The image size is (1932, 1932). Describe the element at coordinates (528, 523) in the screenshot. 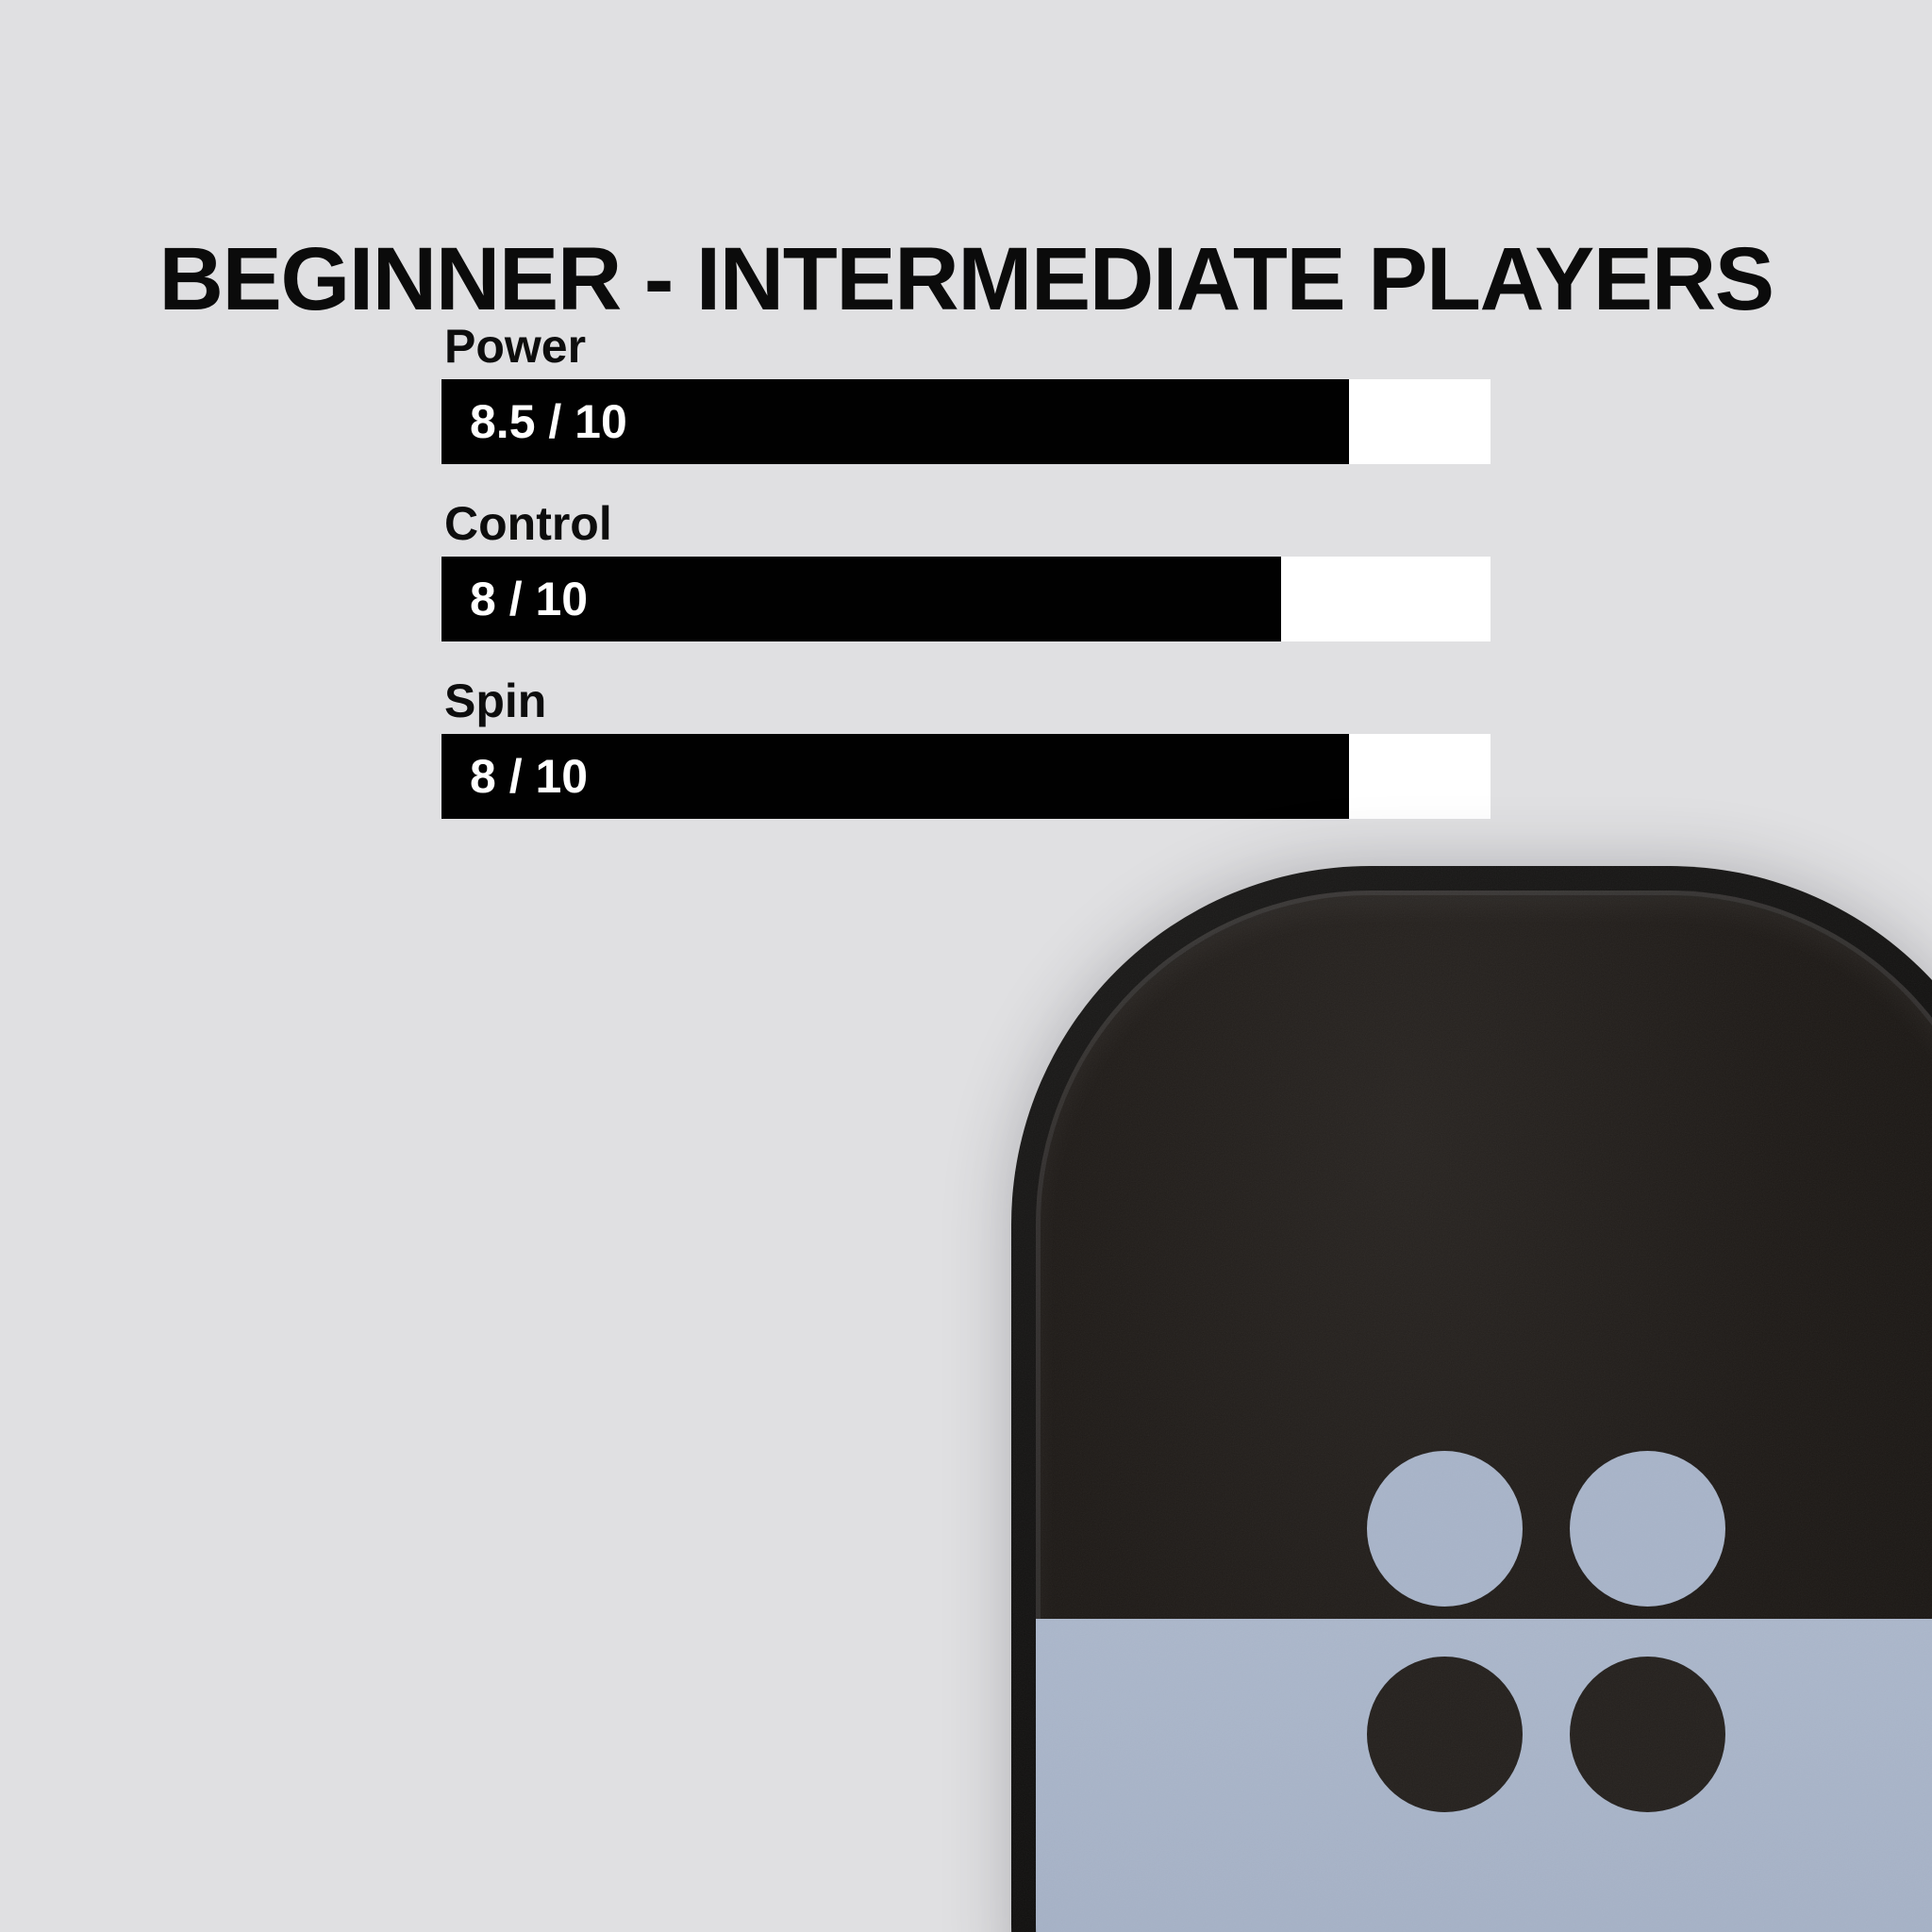

I see `stat-label-control: Control` at that location.